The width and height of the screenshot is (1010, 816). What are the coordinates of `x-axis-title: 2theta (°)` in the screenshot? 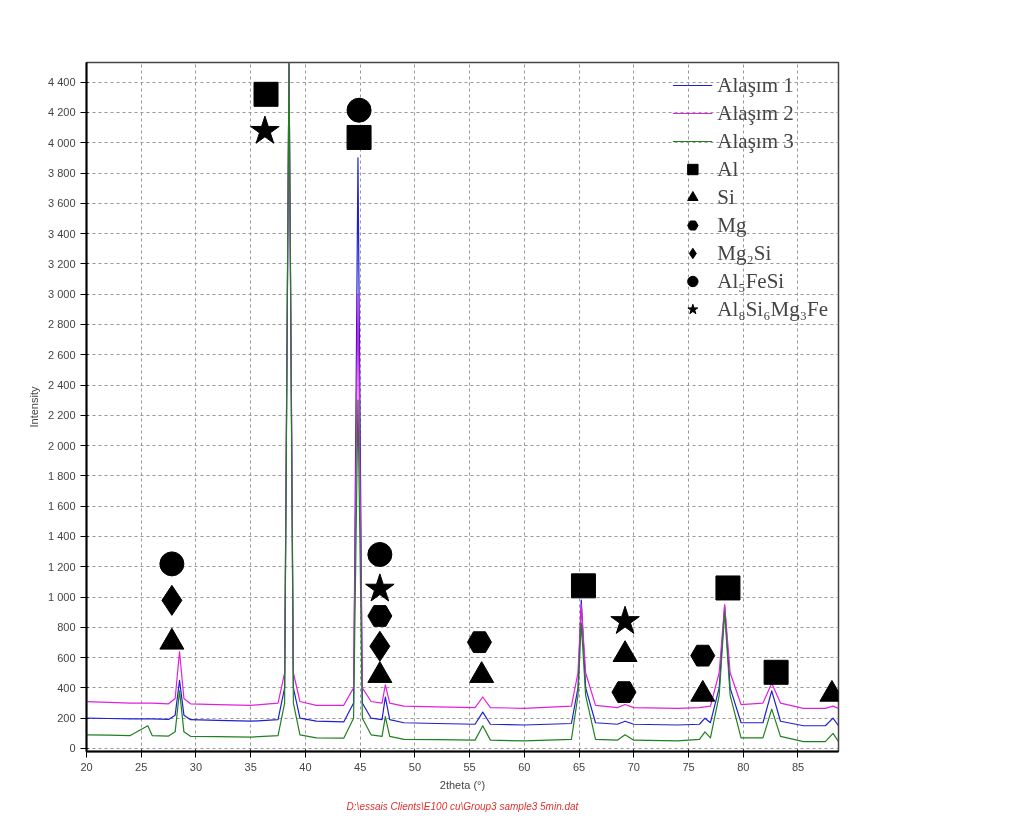 It's located at (462, 784).